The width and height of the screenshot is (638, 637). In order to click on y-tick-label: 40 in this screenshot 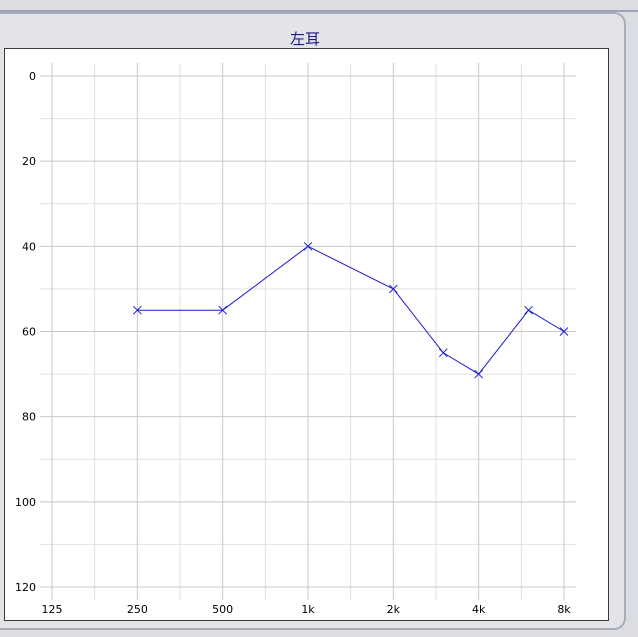, I will do `click(29, 246)`.